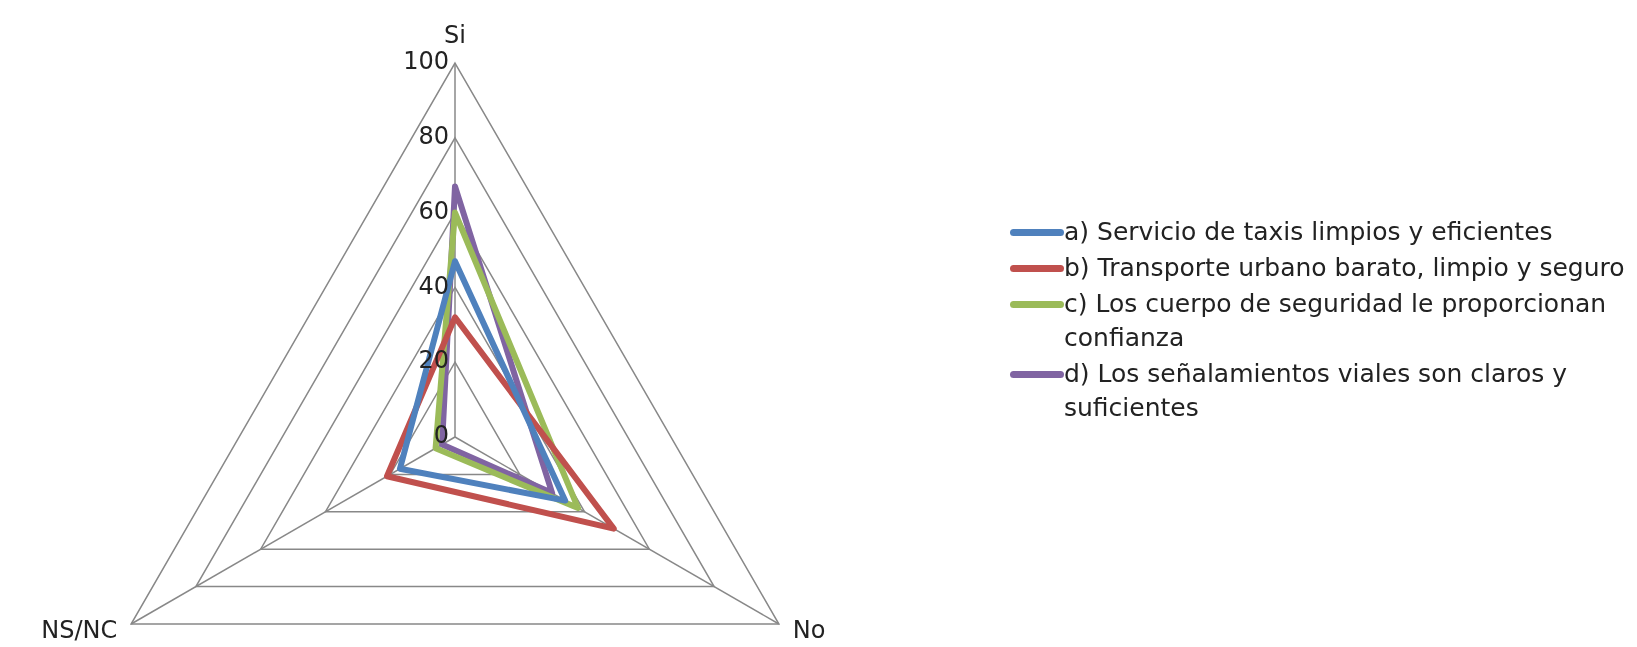  I want to click on legend-label: d) Los señalamientos viales son claros y suficientes, so click(1316, 391).